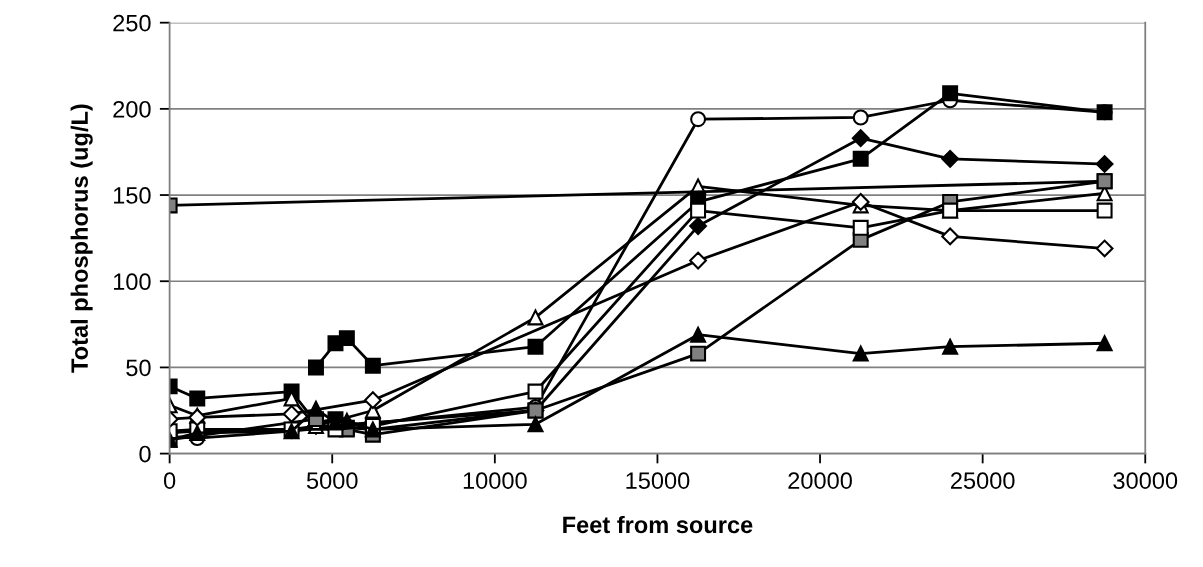  Describe the element at coordinates (332, 480) in the screenshot. I see `x-tick-label: 5000` at that location.